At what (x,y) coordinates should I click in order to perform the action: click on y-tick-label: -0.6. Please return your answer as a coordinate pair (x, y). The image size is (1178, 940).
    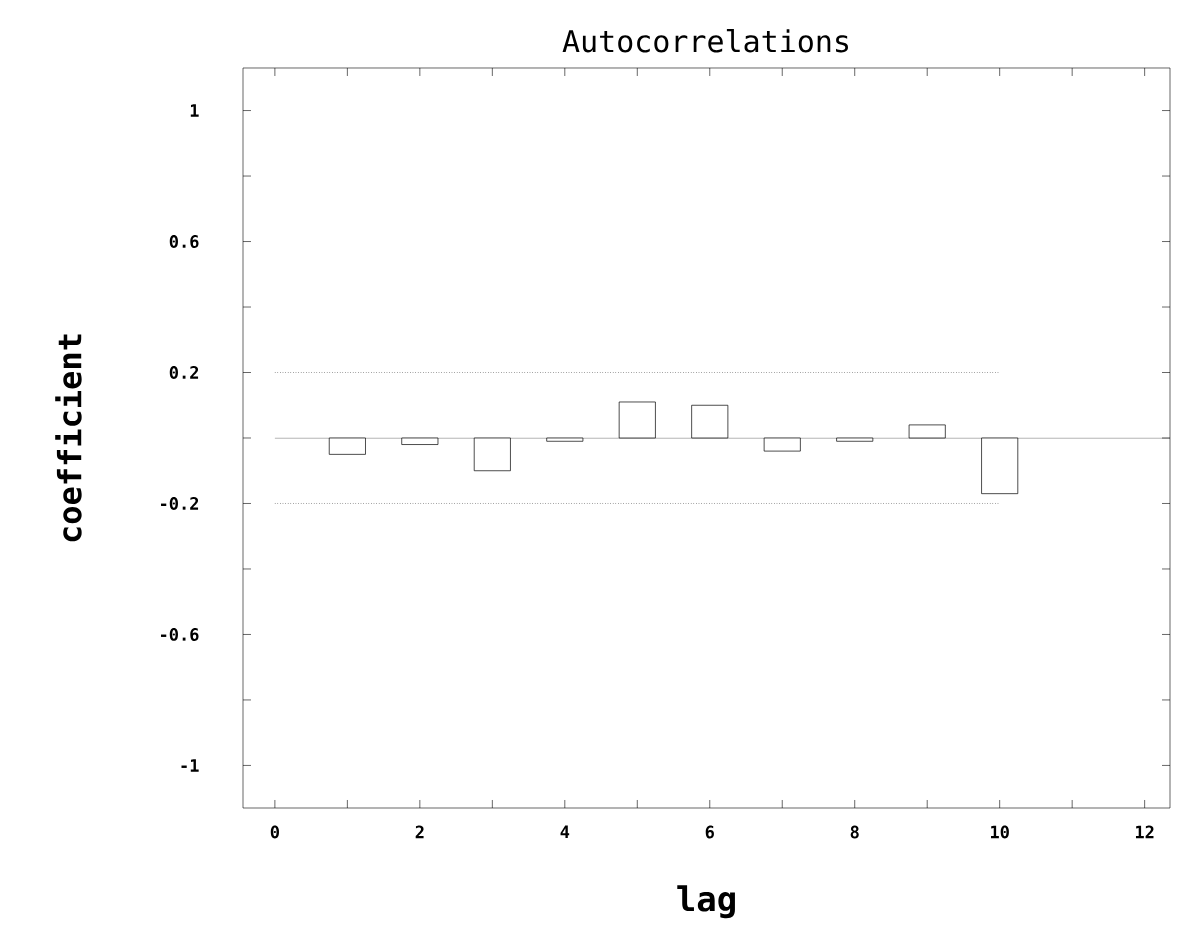
    Looking at the image, I should click on (180, 634).